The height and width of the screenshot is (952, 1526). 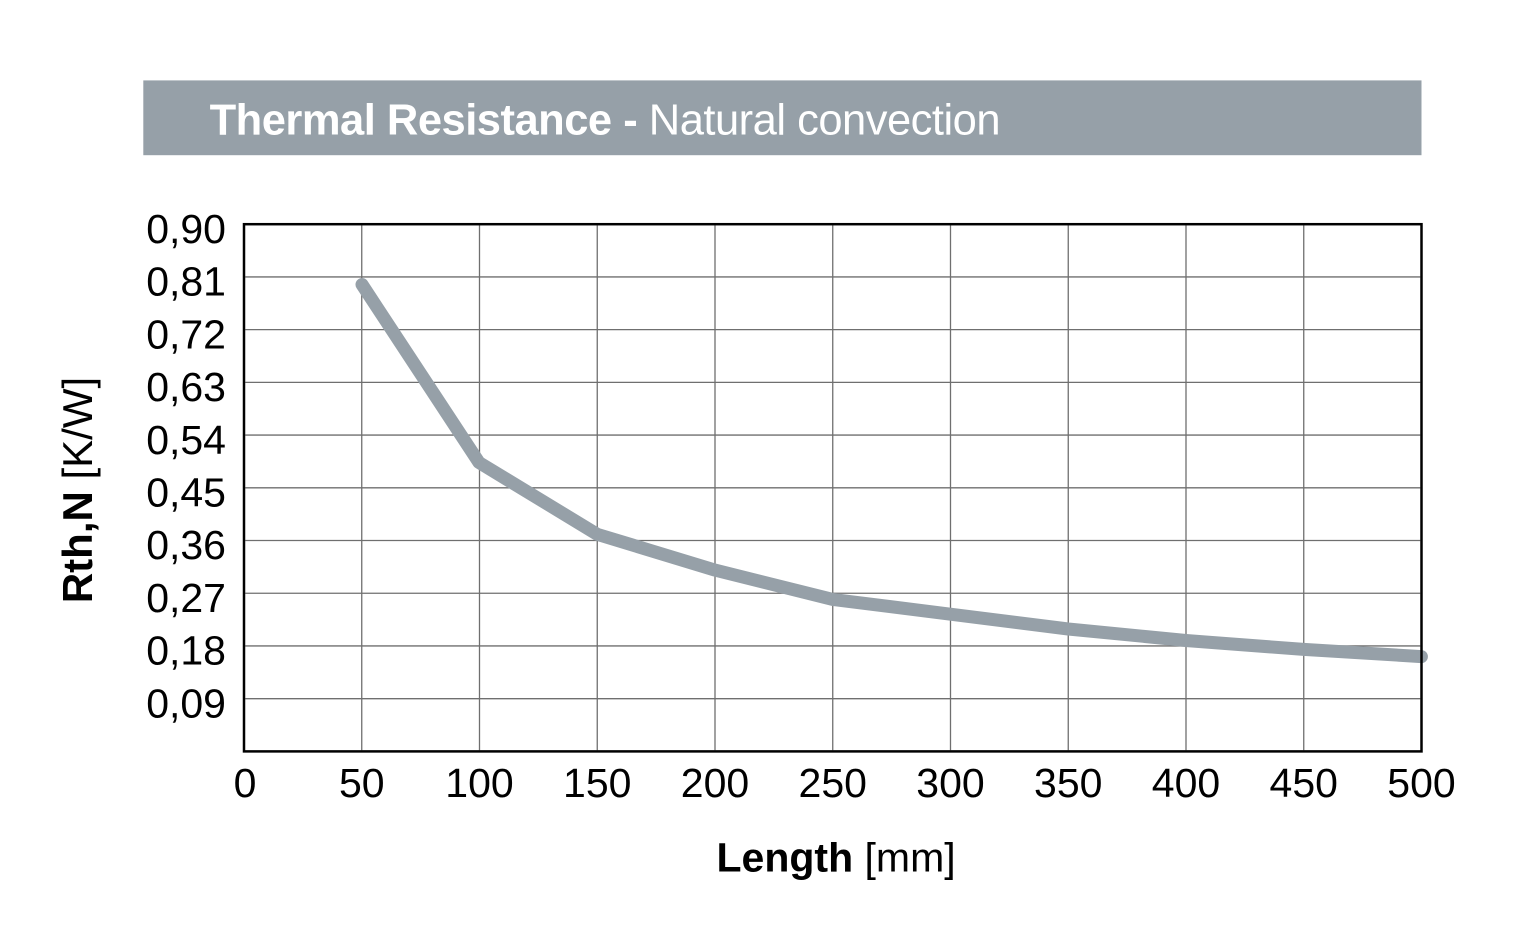 I want to click on svg-text: 300, so click(x=950, y=783).